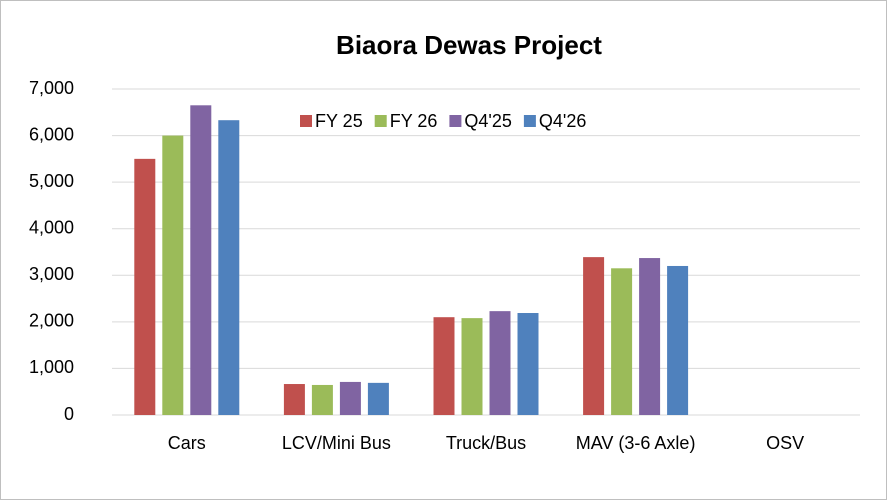 This screenshot has height=501, width=888. What do you see at coordinates (486, 443) in the screenshot?
I see `x-tick-label: Truck/Bus` at bounding box center [486, 443].